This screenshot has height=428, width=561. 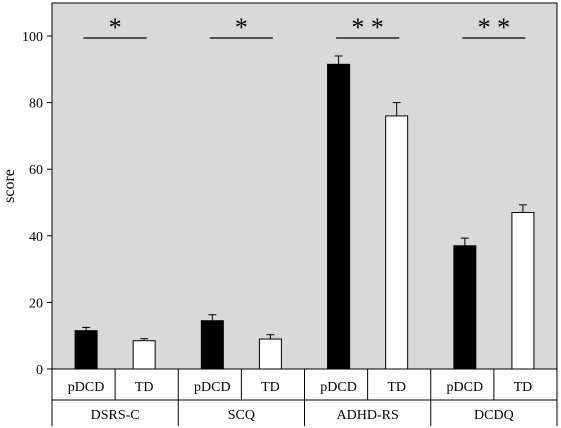 I want to click on x-group-label: DSRS-C, so click(x=115, y=415).